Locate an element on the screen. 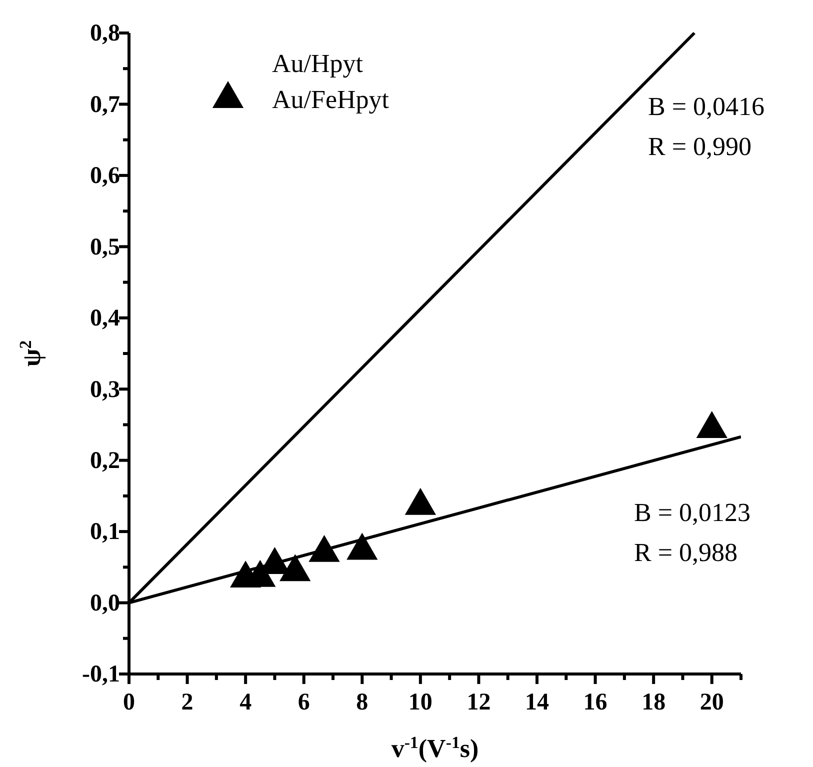 This screenshot has width=813, height=767. x-tick-label: 6 is located at coordinates (304, 702).